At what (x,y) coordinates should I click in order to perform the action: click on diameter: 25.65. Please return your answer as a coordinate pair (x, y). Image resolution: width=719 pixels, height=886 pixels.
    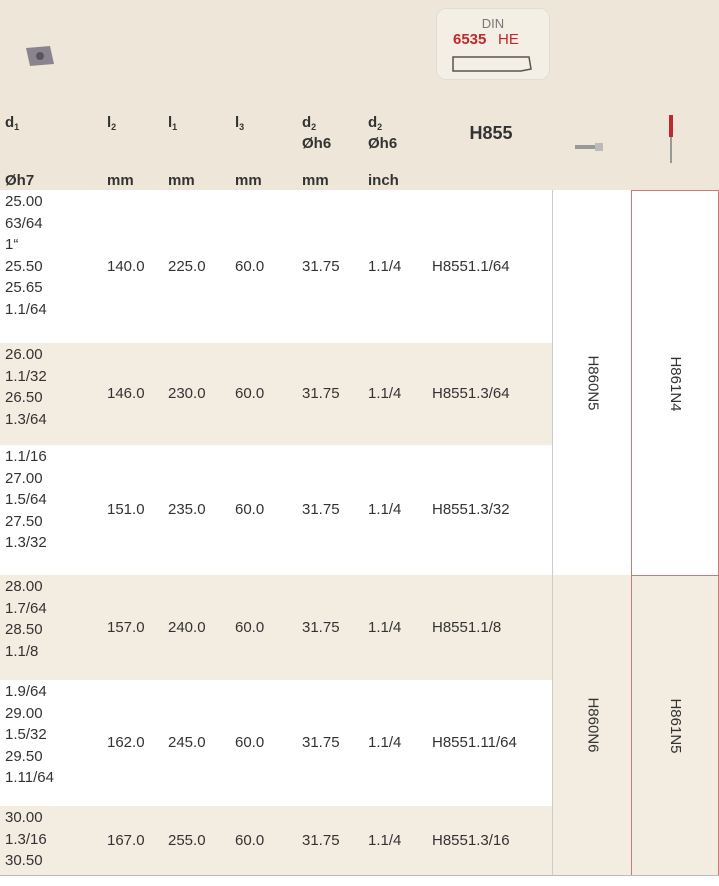
    Looking at the image, I should click on (24, 287).